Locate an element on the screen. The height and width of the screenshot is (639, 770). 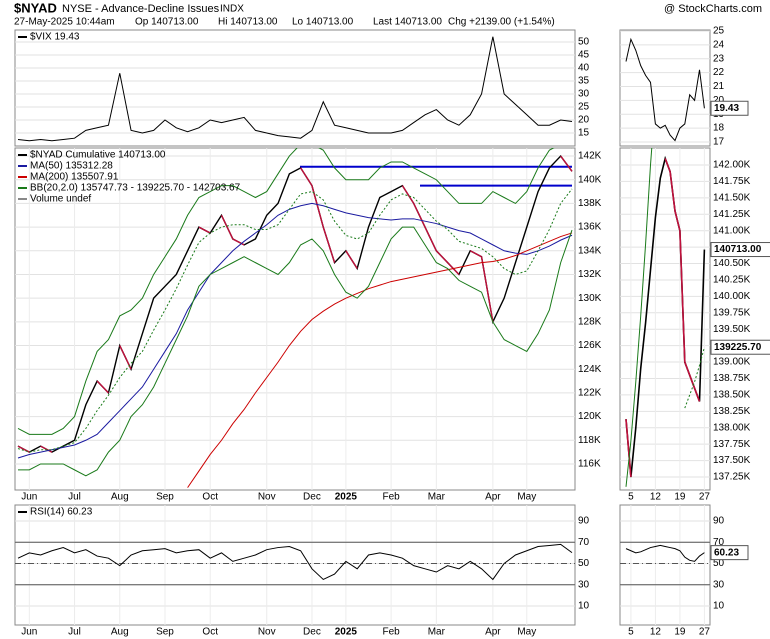
y-tick-label: 139.50K is located at coordinates (732, 329).